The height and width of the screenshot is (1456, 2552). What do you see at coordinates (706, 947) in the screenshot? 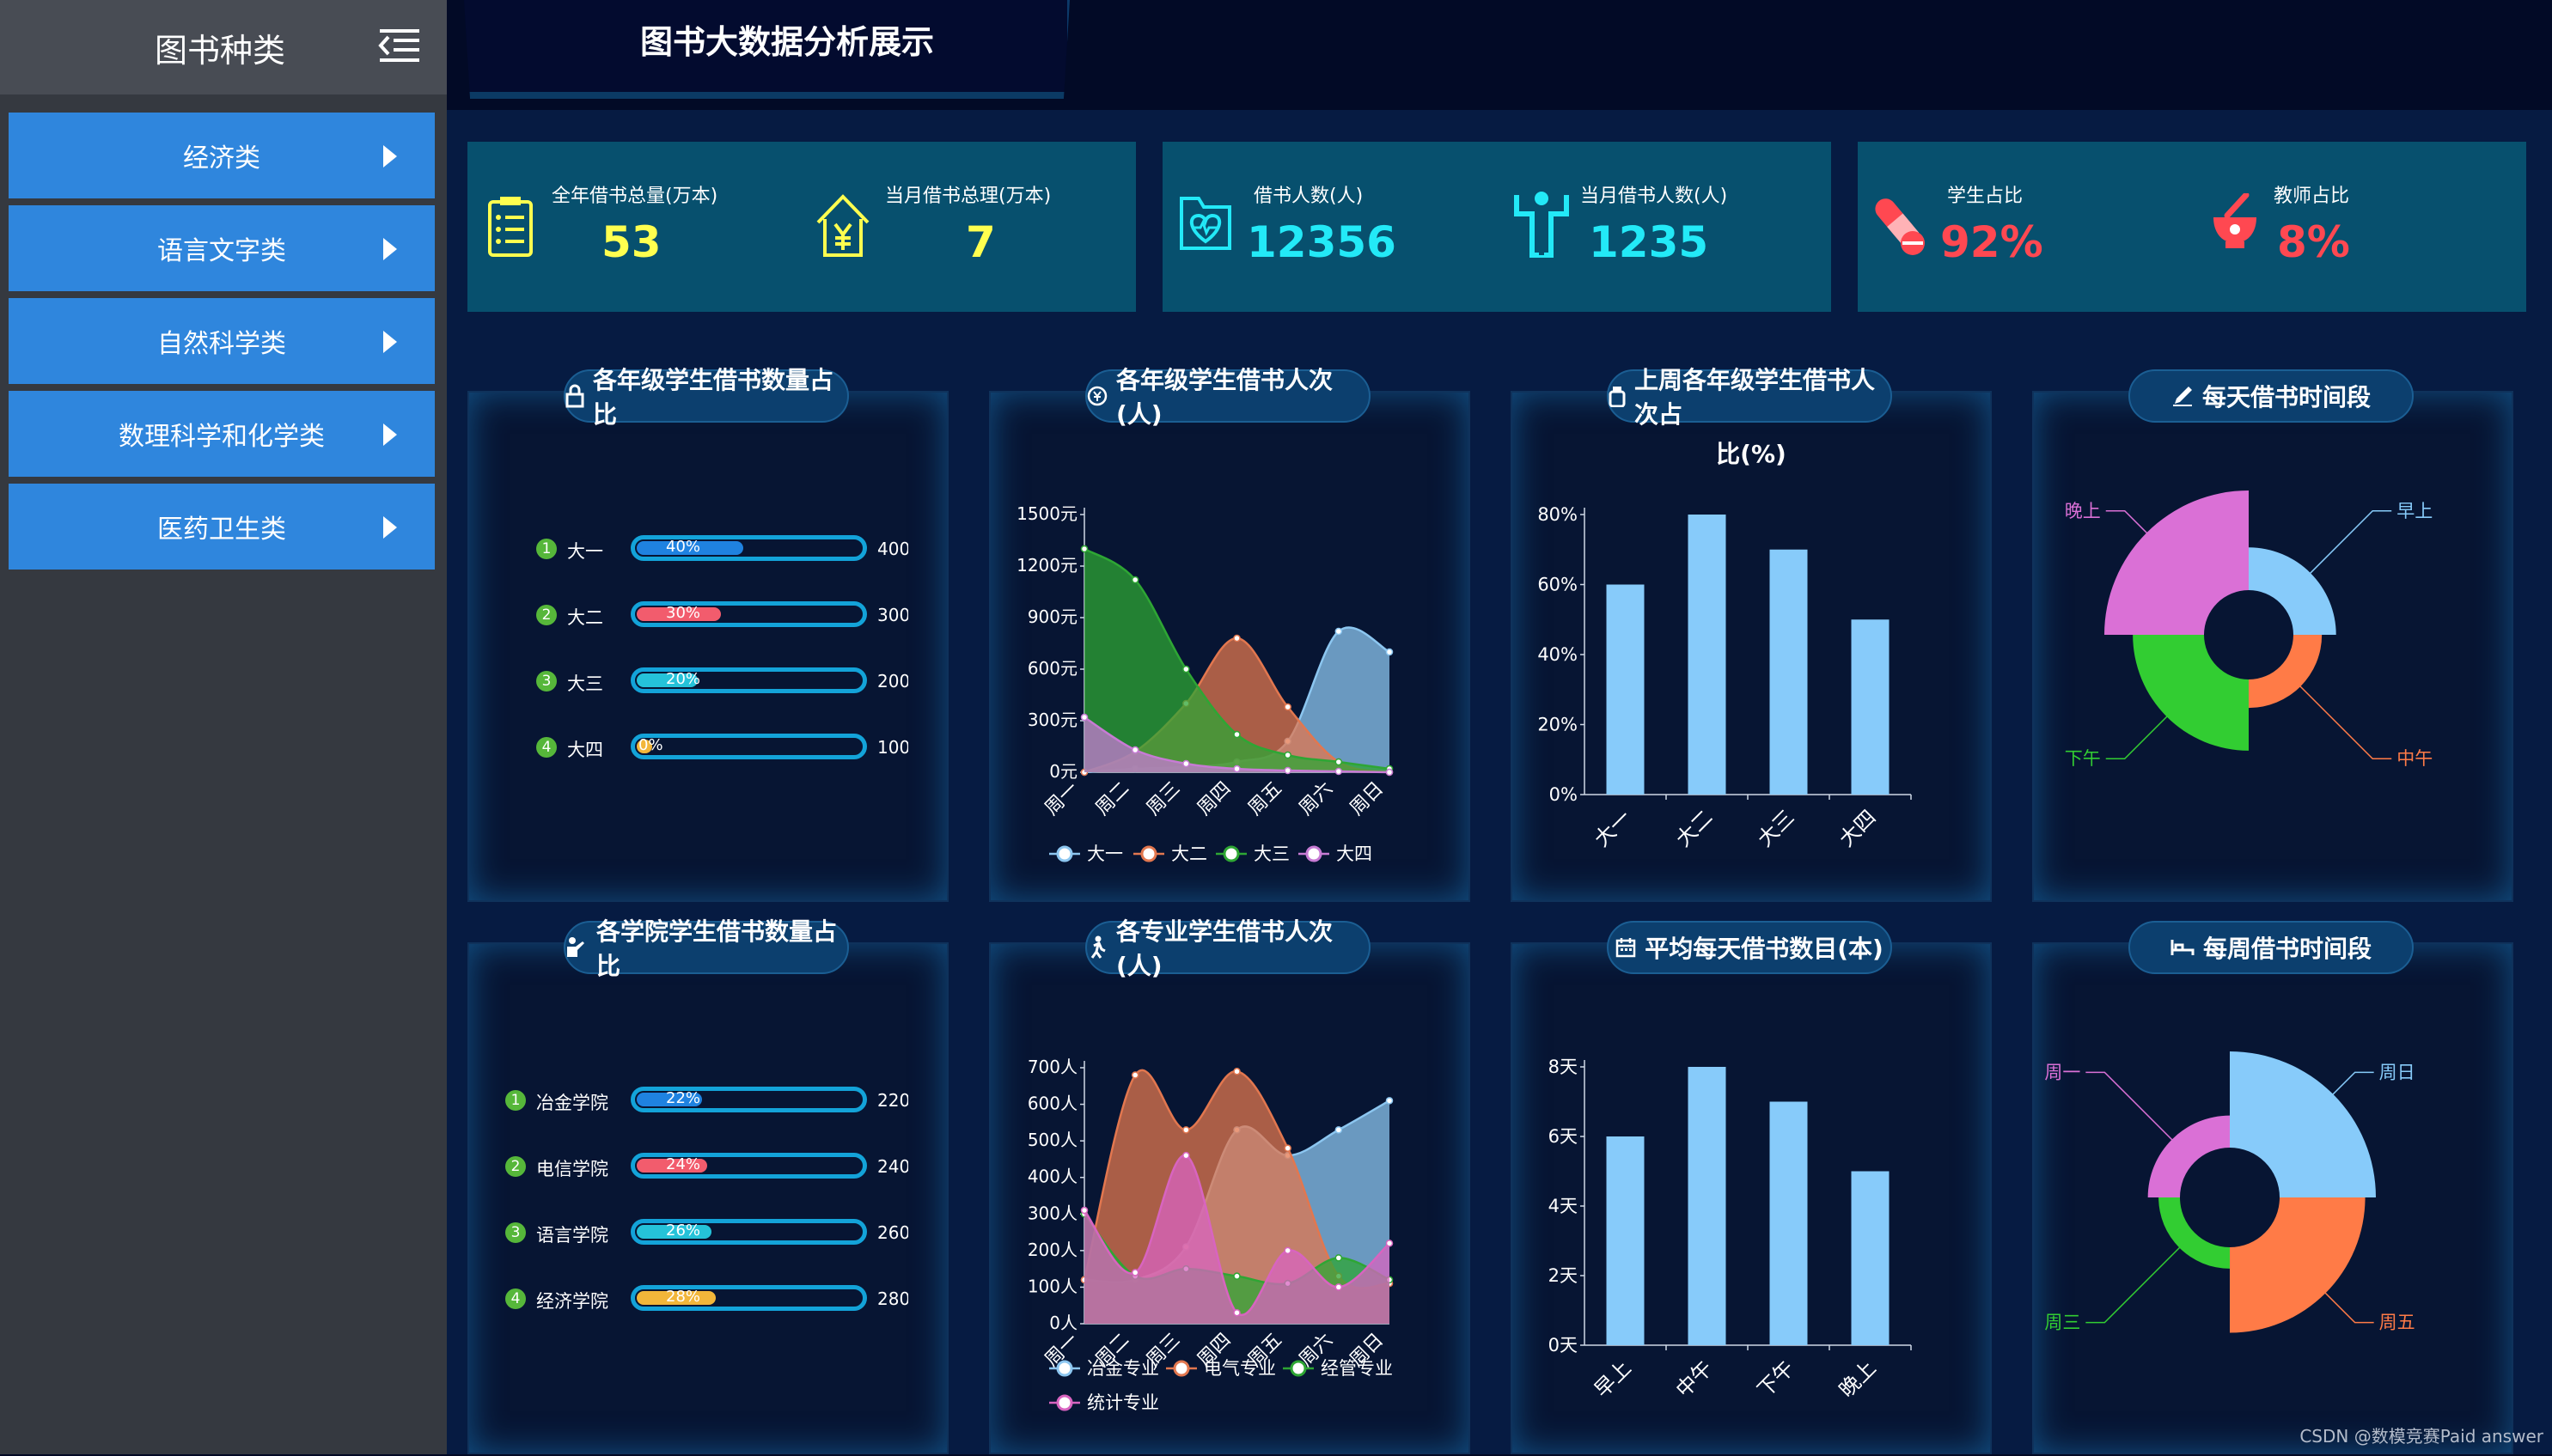
I see `panel-title: 各学院学生借书数量占比` at bounding box center [706, 947].